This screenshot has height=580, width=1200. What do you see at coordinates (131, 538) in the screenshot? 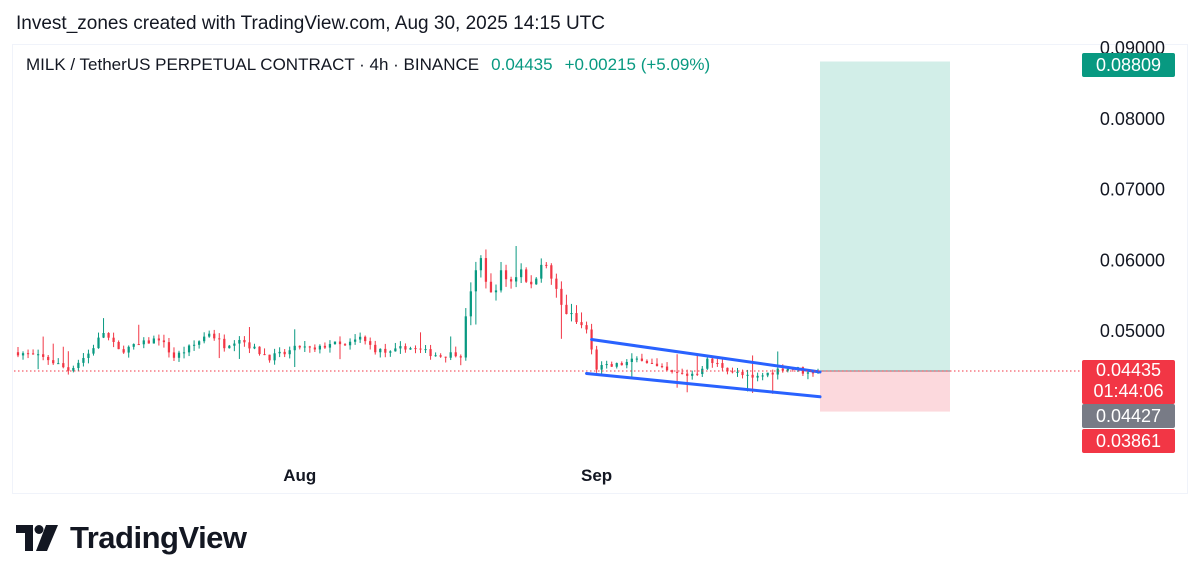
I see `tradingview-logo: TradingView` at bounding box center [131, 538].